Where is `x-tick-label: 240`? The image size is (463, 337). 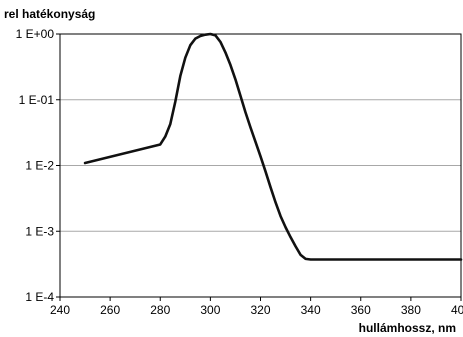 x-tick-label: 240 is located at coordinates (60, 310).